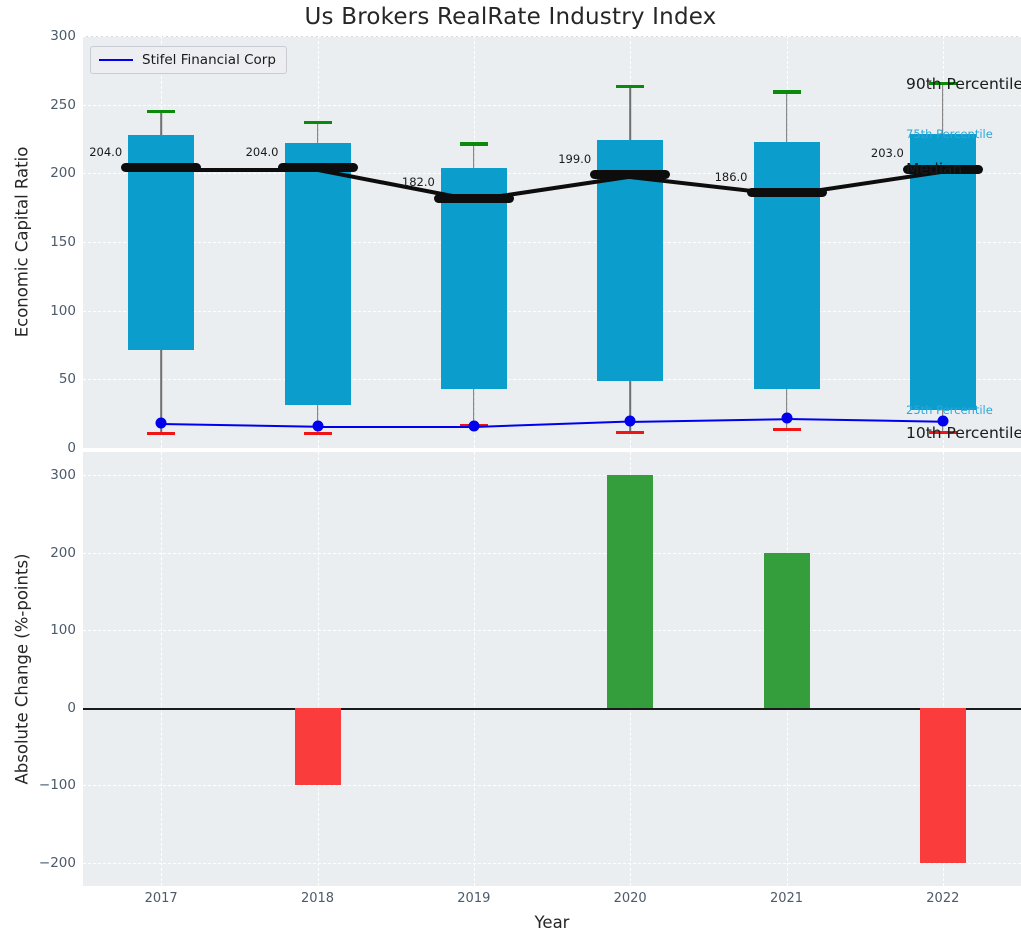 Image resolution: width=1021 pixels, height=940 pixels. Describe the element at coordinates (630, 591) in the screenshot. I see `change-bar-2020` at that location.